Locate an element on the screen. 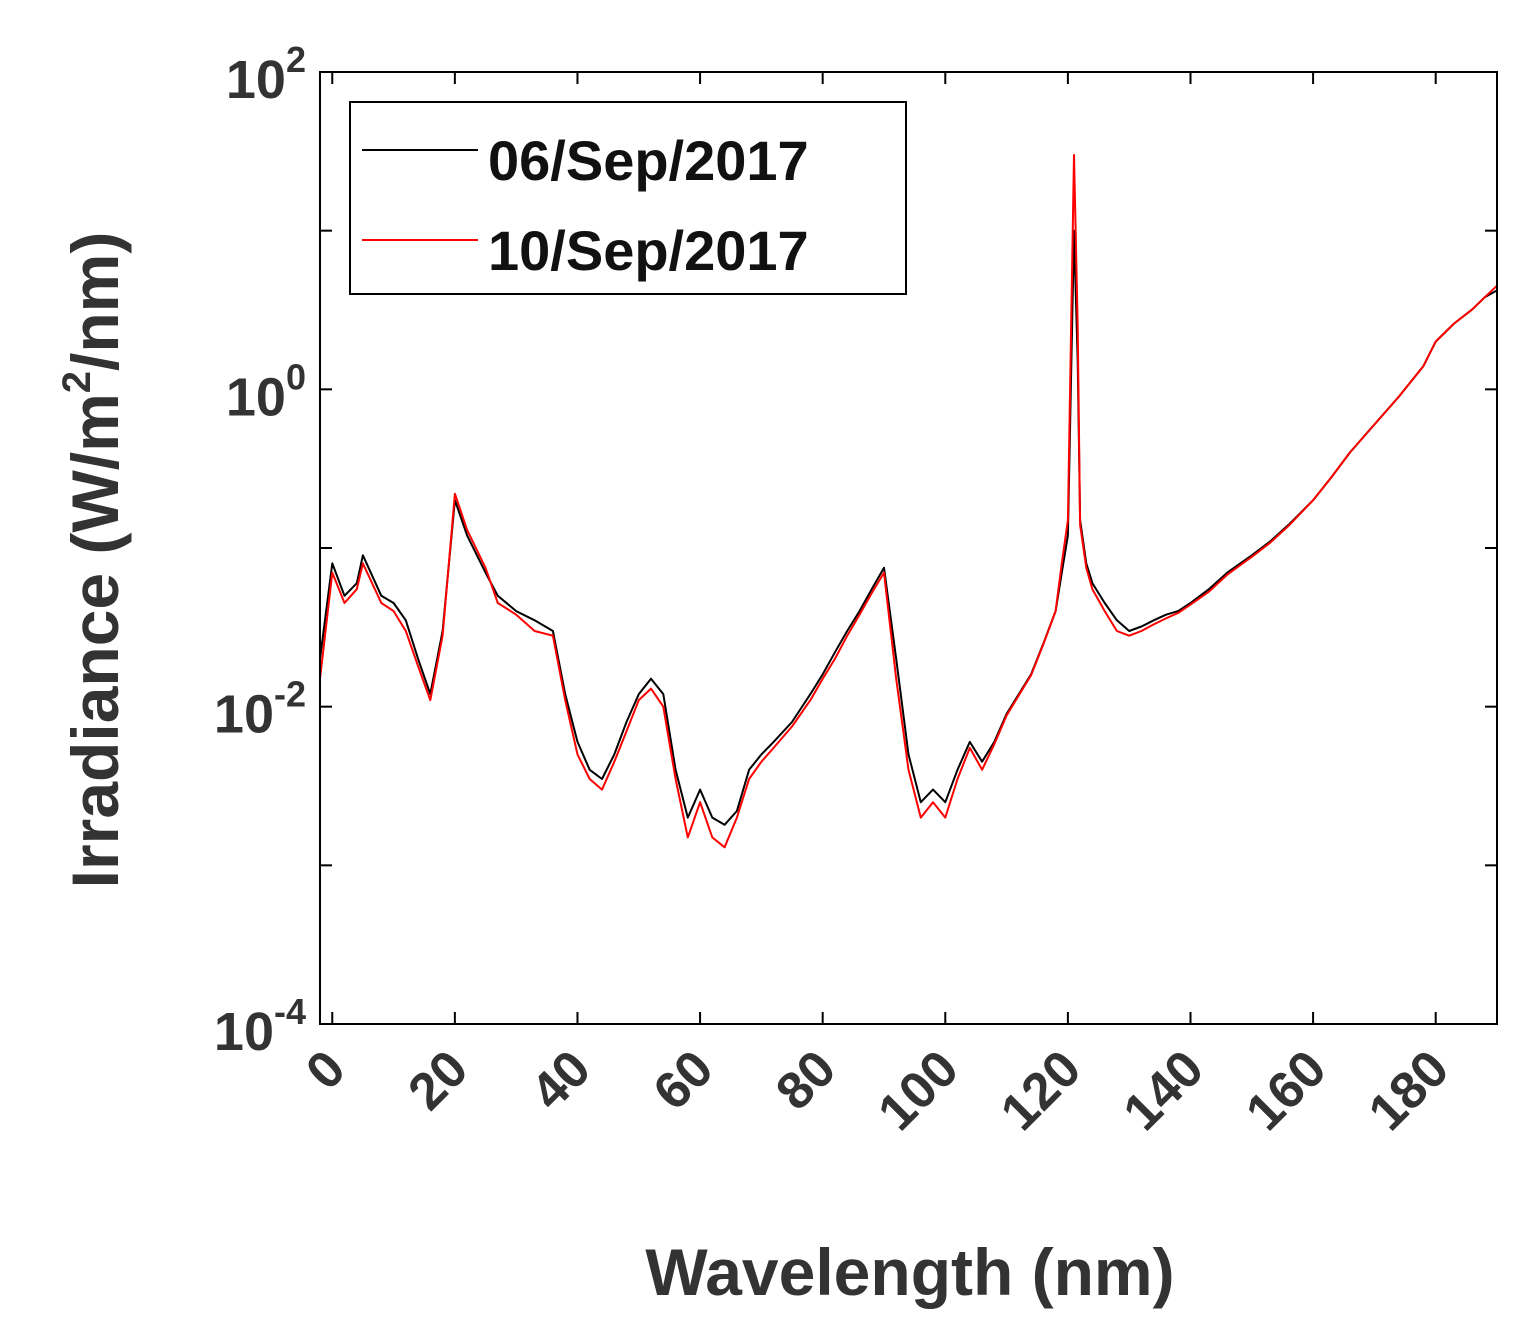  x-tick-label: 20 is located at coordinates (438, 1080).